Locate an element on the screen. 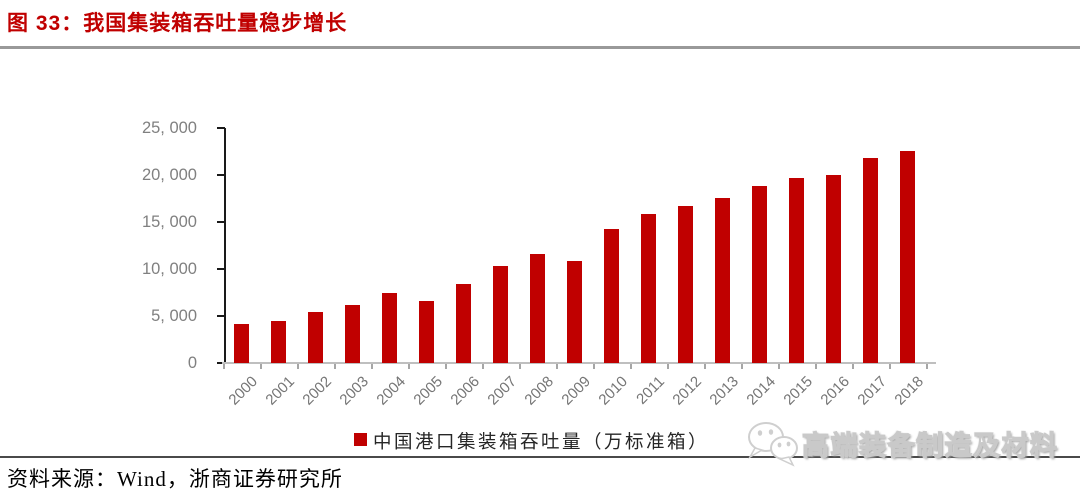 This screenshot has height=499, width=1080. x-axis-line is located at coordinates (579, 363).